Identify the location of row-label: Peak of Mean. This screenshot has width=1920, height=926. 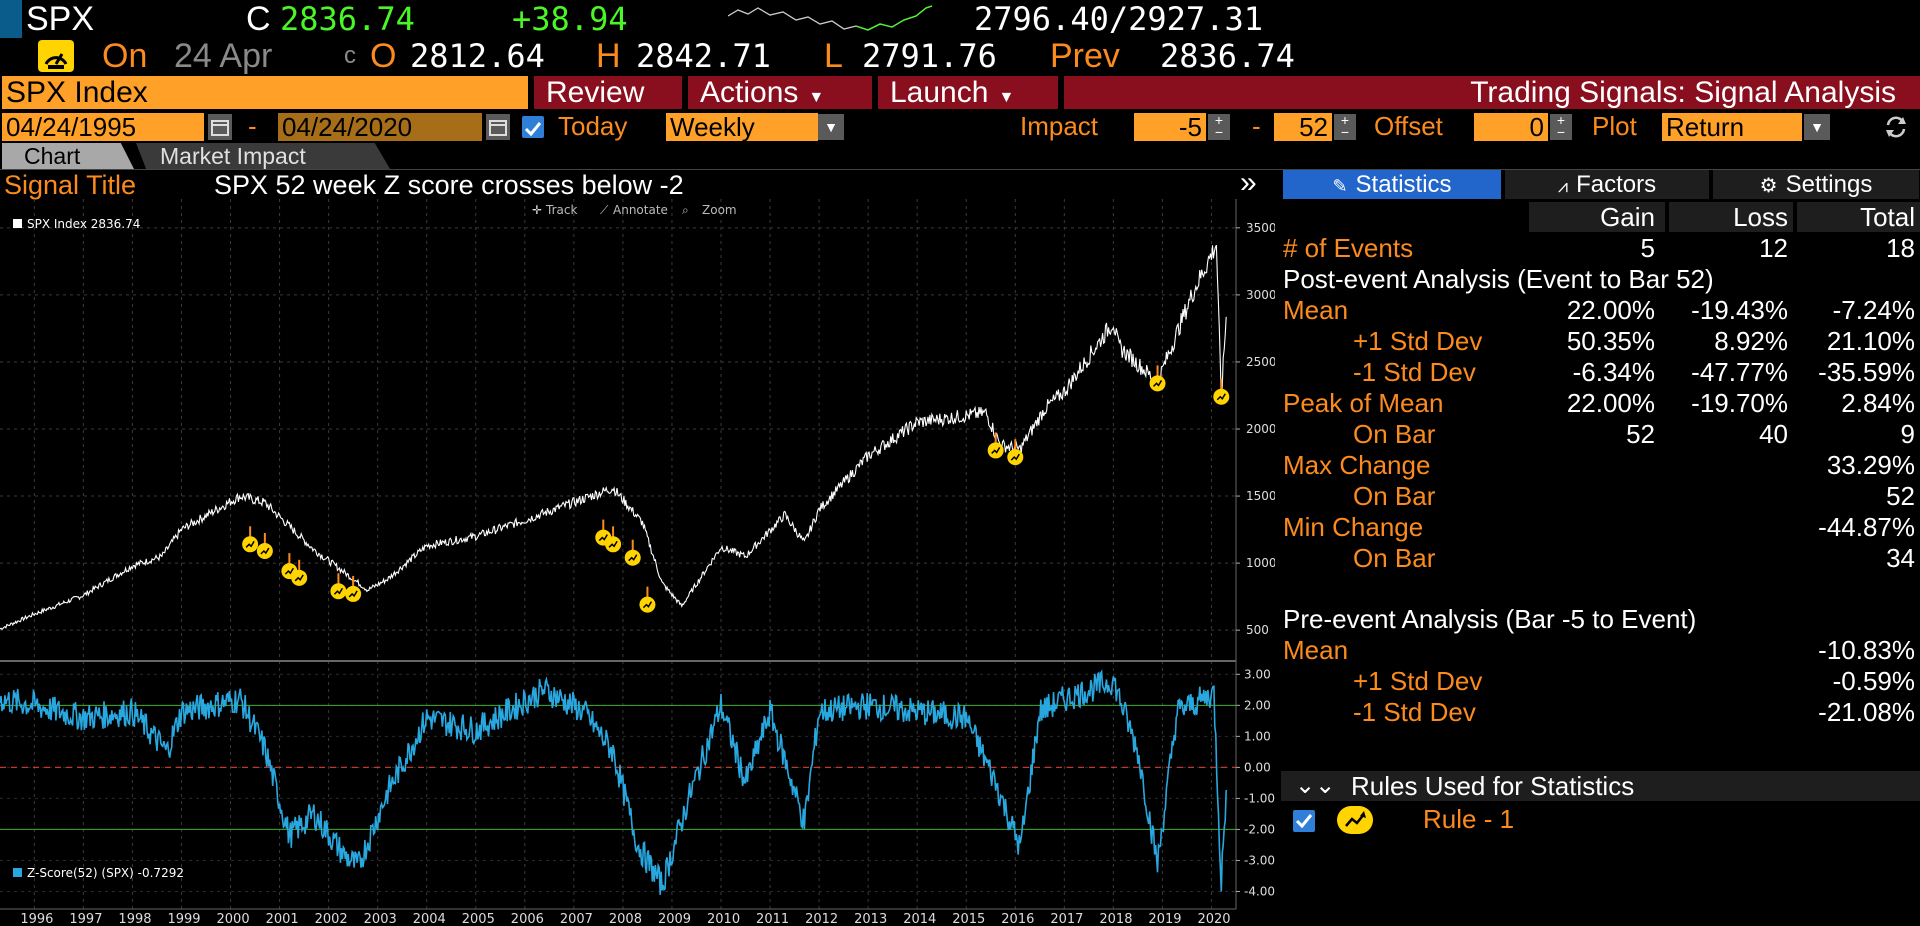
(1363, 403).